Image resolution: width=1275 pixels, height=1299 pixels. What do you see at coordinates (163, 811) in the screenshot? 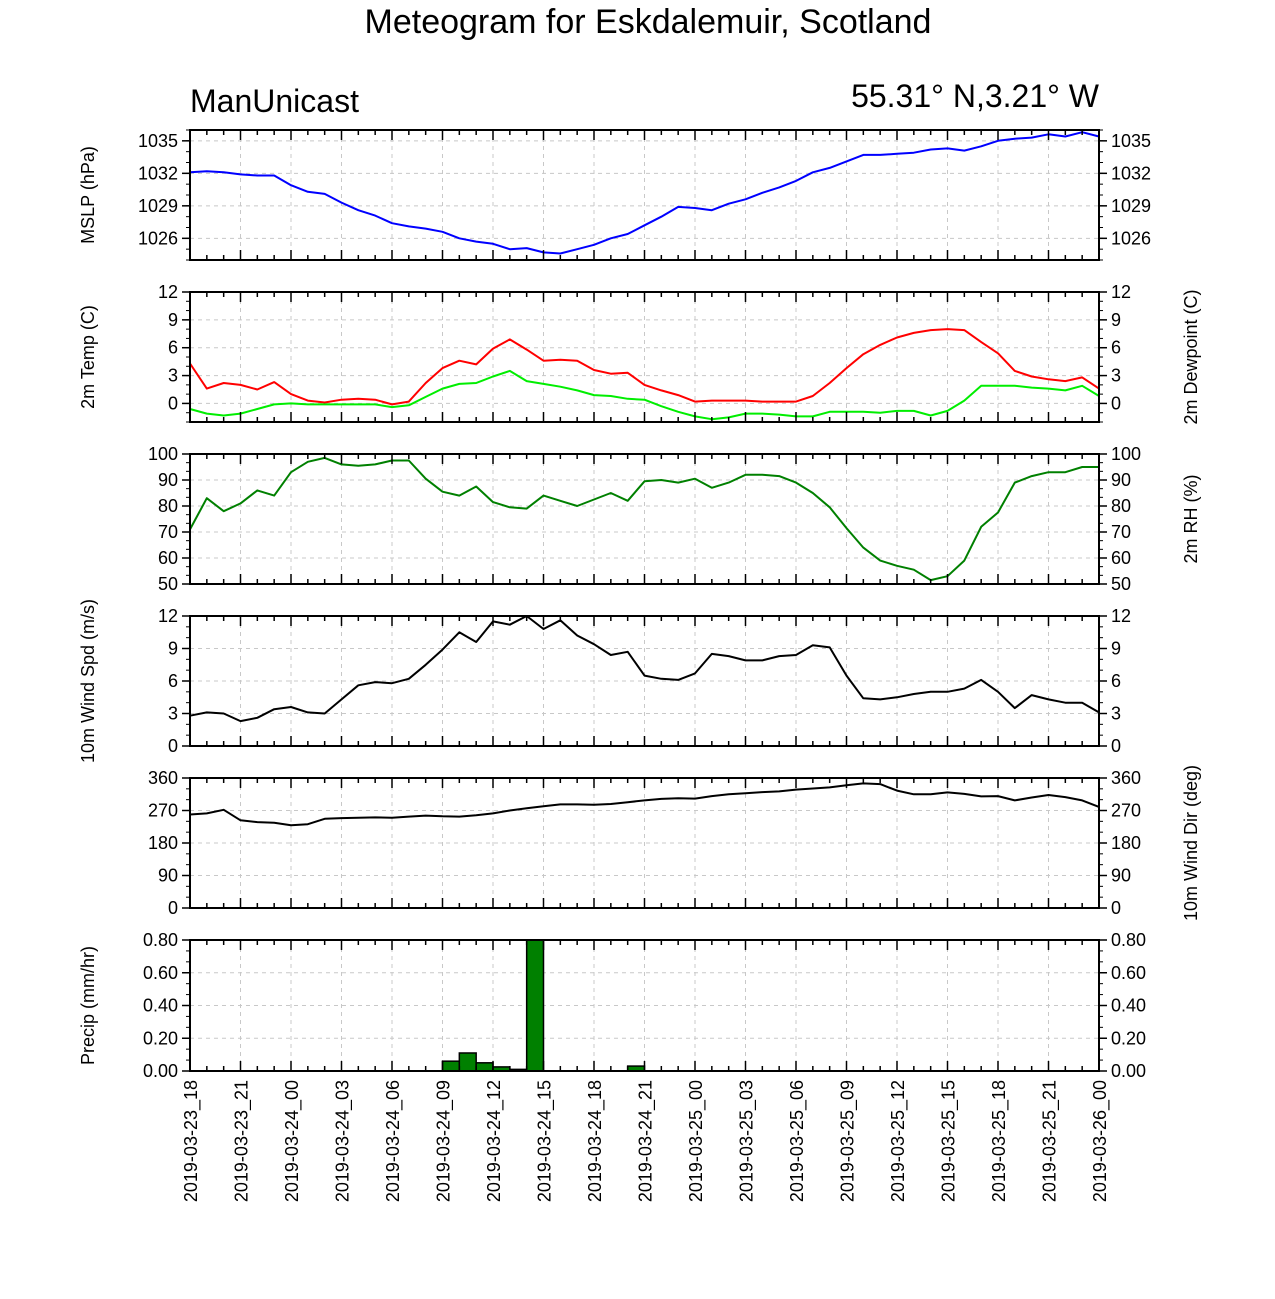
I see `y-tick-label: 270` at bounding box center [163, 811].